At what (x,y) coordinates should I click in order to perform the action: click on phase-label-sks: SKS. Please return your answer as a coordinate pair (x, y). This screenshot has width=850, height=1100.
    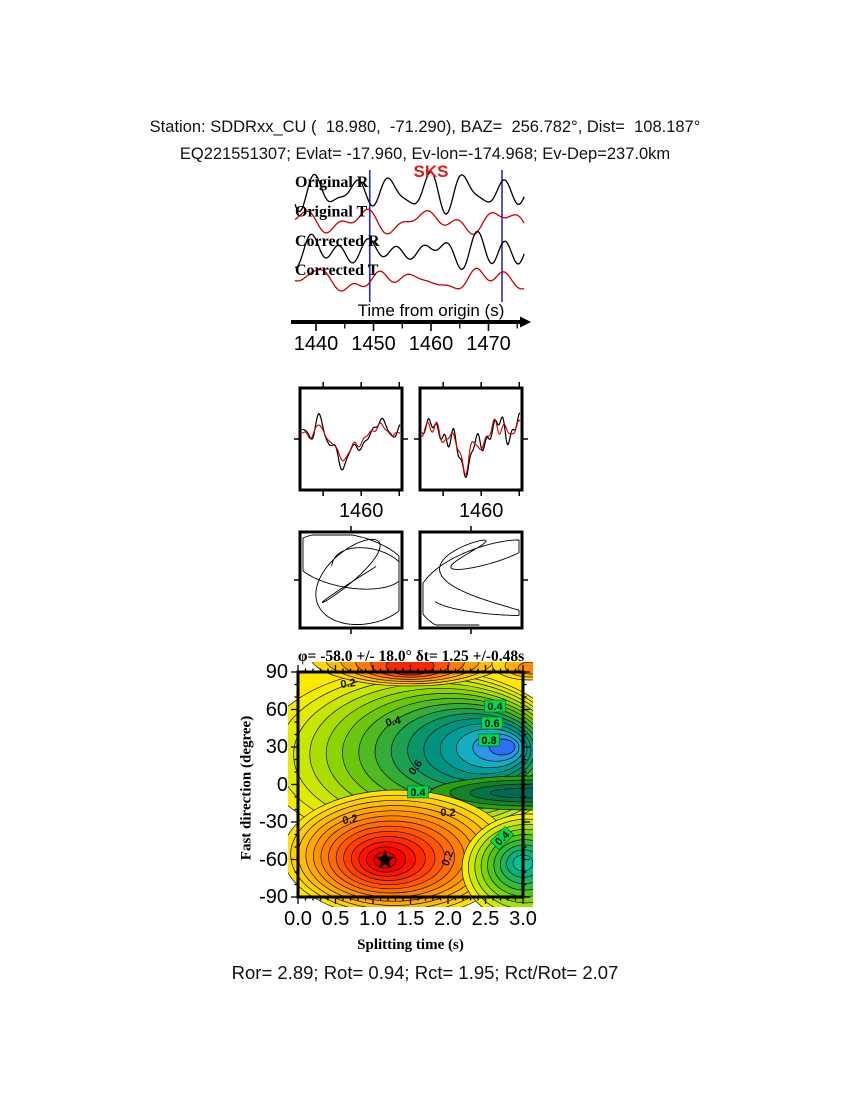
    Looking at the image, I should click on (431, 171).